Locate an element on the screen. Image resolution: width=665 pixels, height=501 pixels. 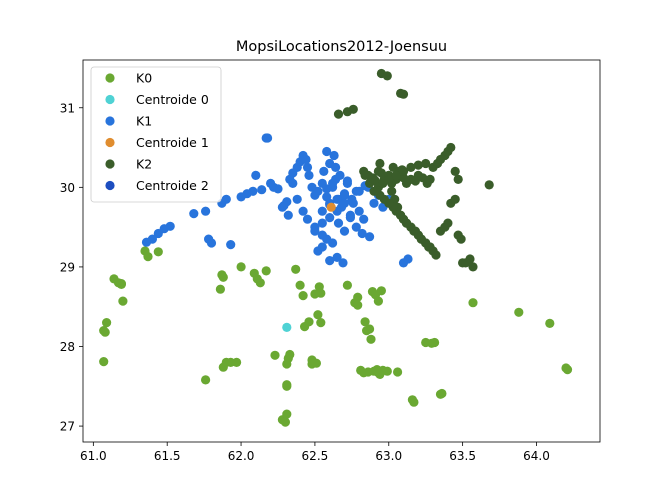
legend-box is located at coordinates (156, 134).